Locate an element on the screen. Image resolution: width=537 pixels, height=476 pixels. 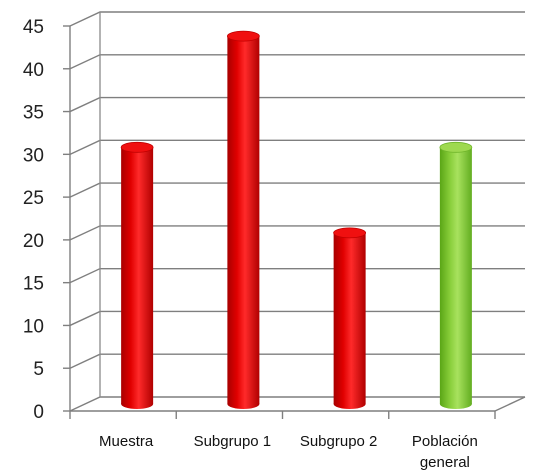
x-tick-label: Subgrupo 2 is located at coordinates (339, 441).